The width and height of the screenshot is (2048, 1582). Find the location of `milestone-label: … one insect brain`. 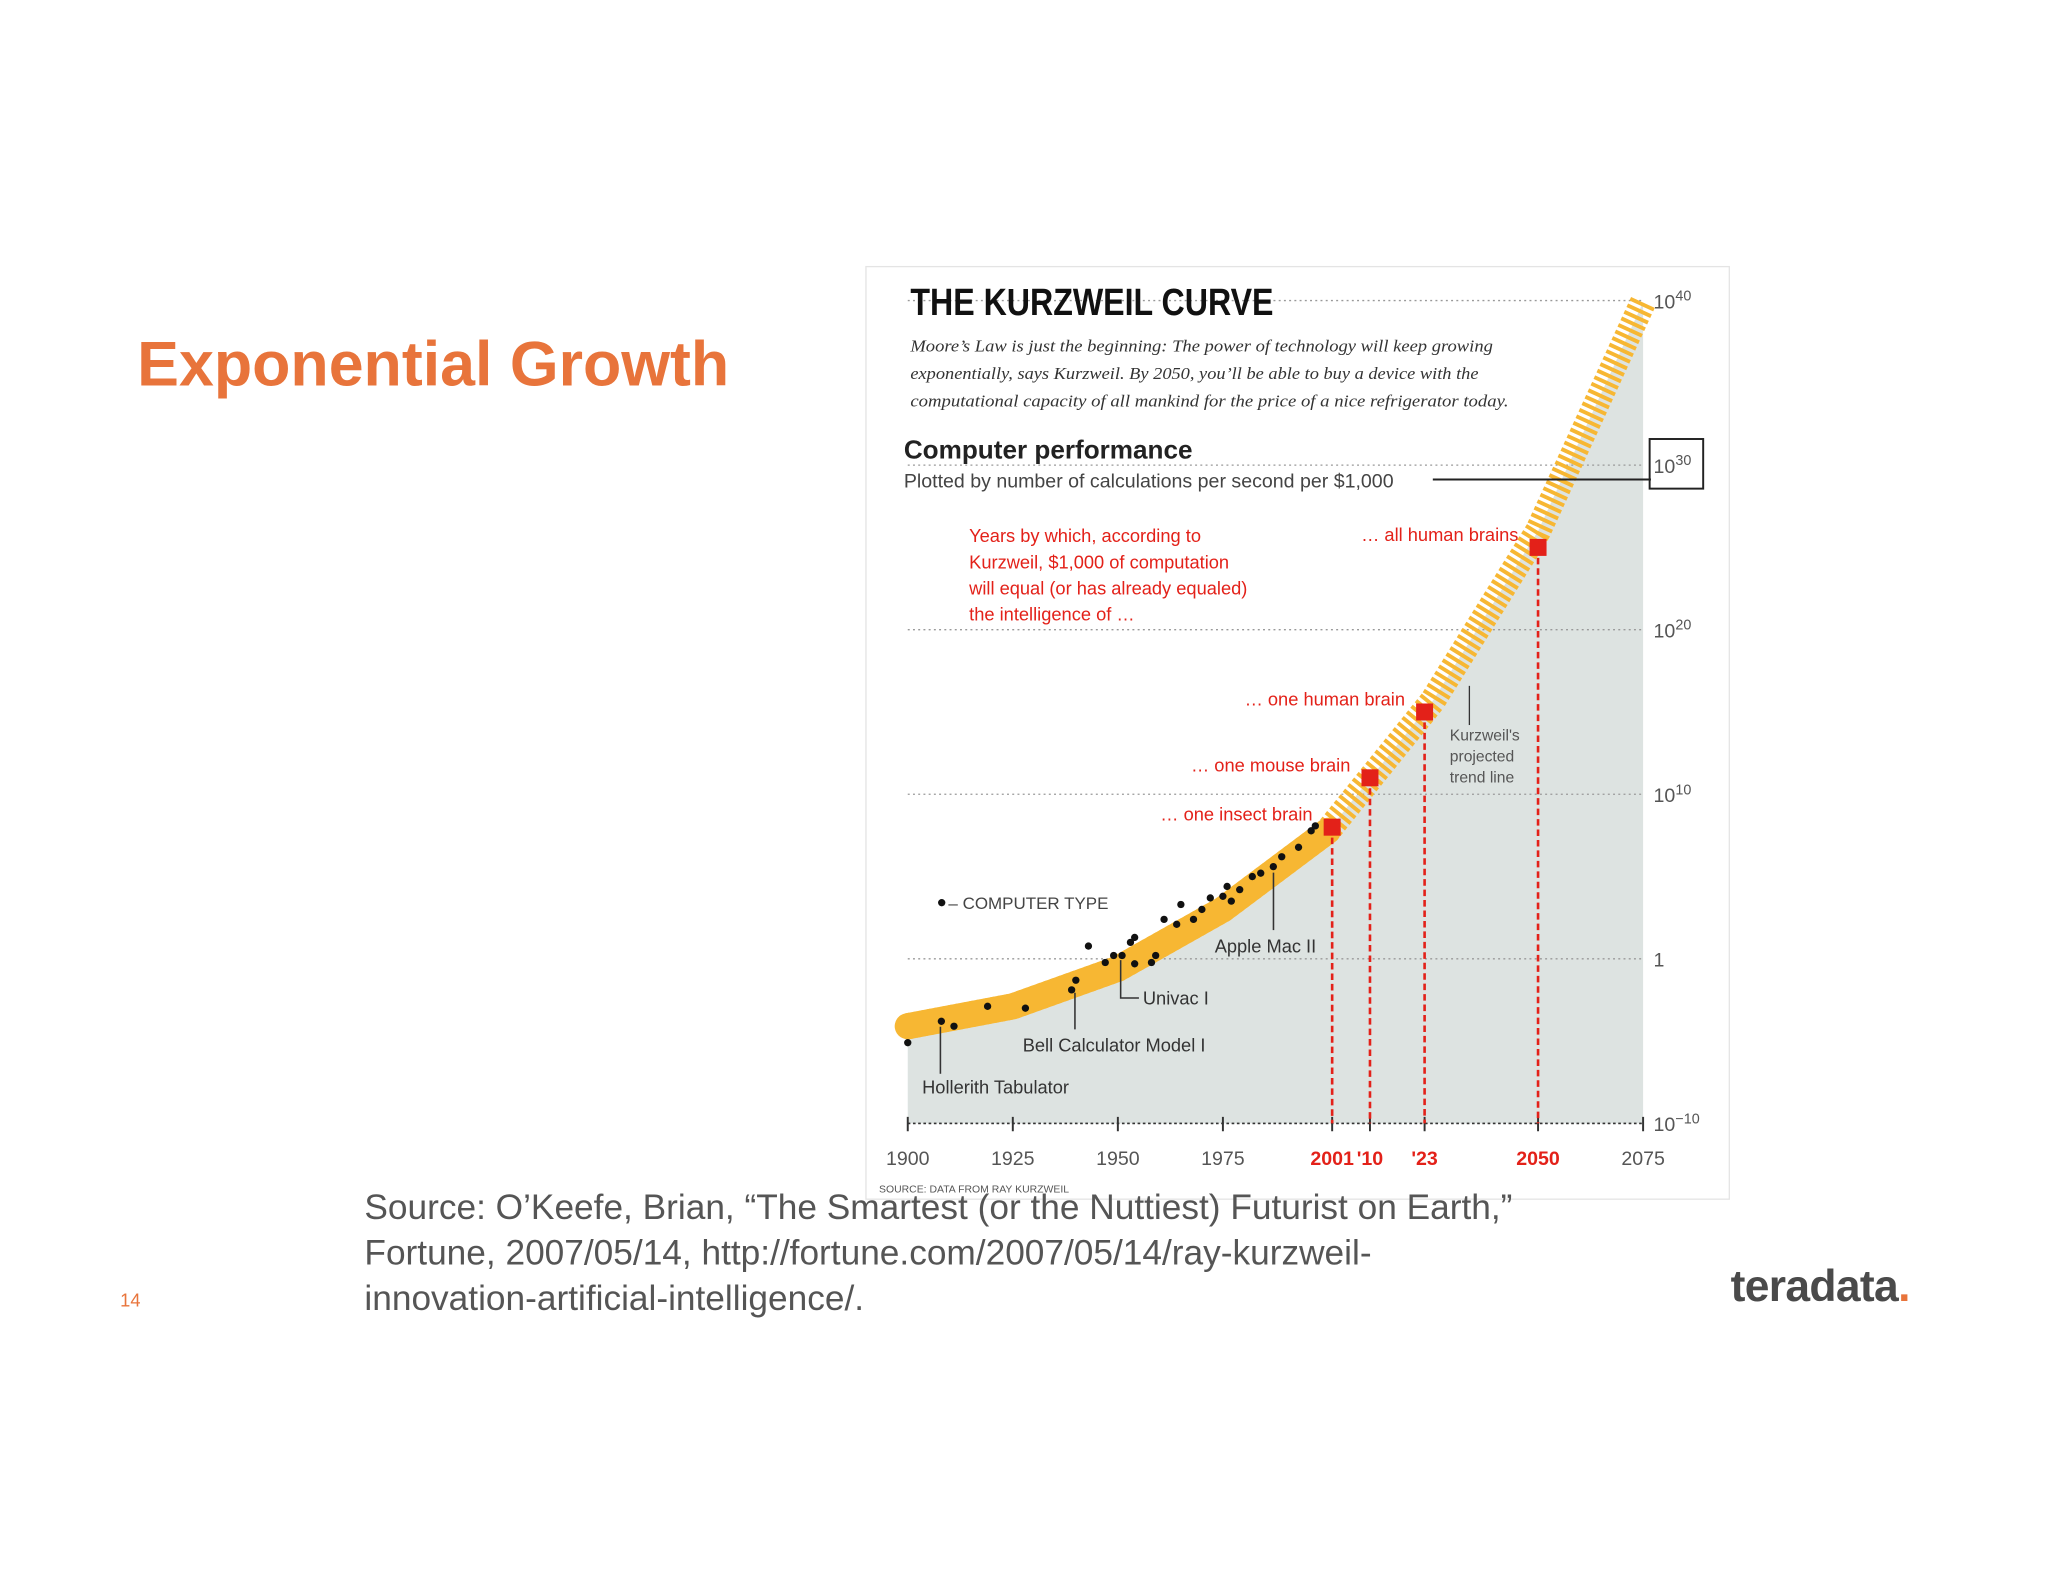

milestone-label: … one insect brain is located at coordinates (1236, 814).